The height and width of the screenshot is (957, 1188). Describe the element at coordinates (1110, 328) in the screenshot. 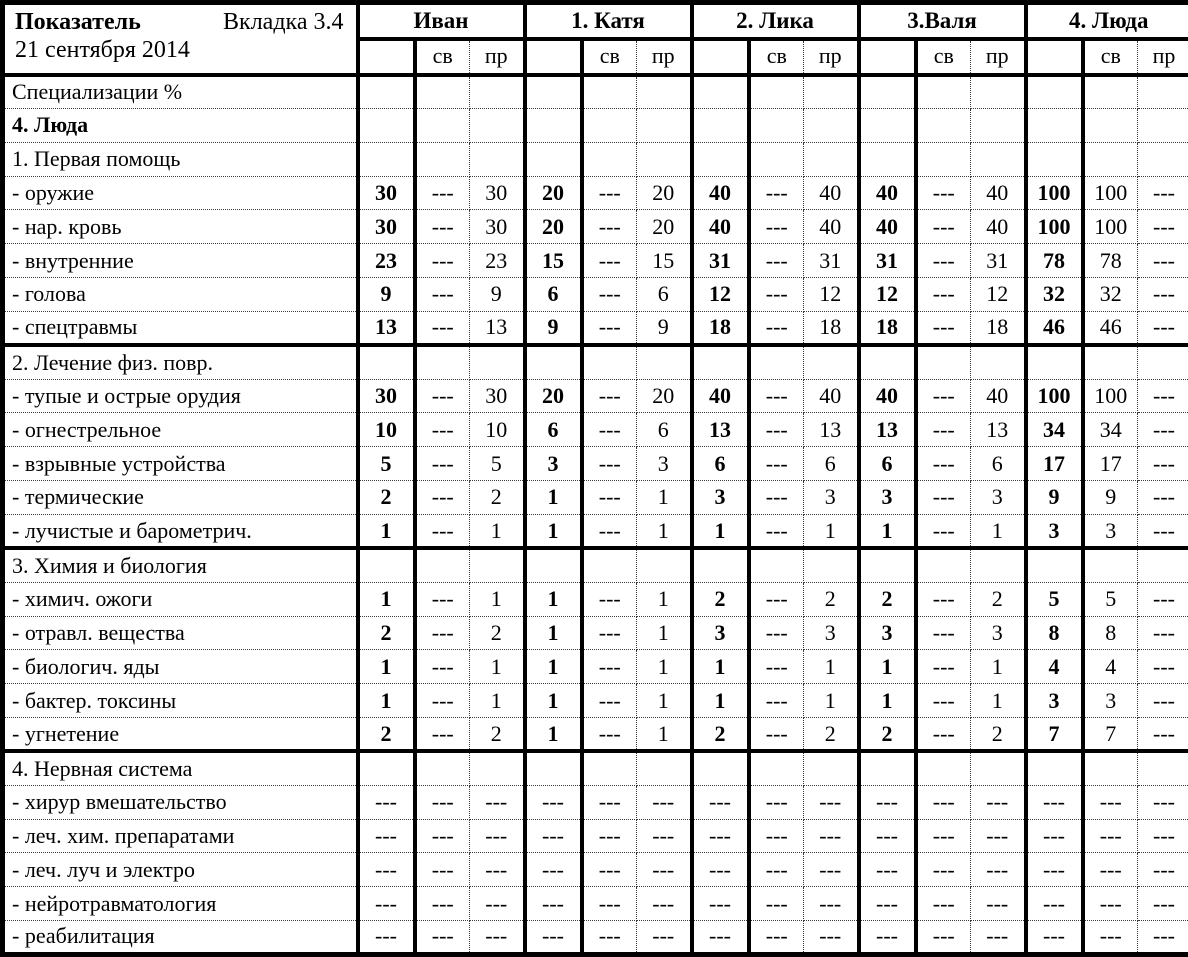

I see `cell: 46` at that location.